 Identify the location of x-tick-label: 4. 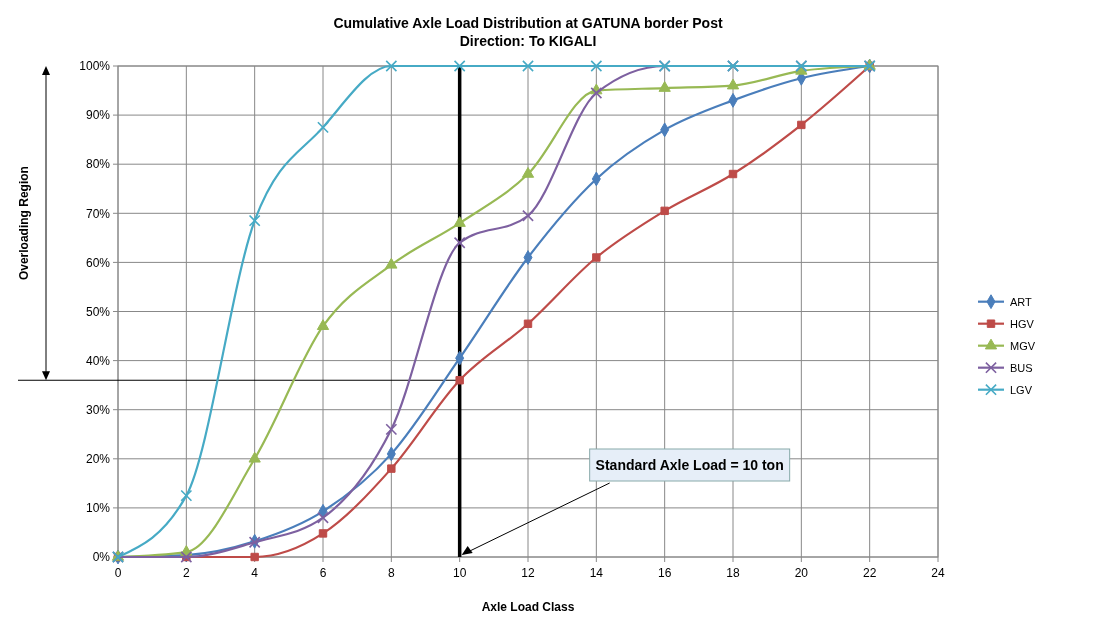
(255, 573).